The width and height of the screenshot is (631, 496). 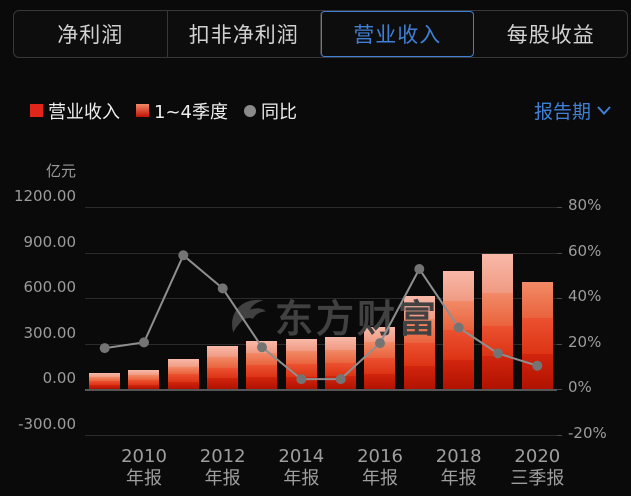 I want to click on legend-yoy-label: 同比, so click(x=279, y=112).